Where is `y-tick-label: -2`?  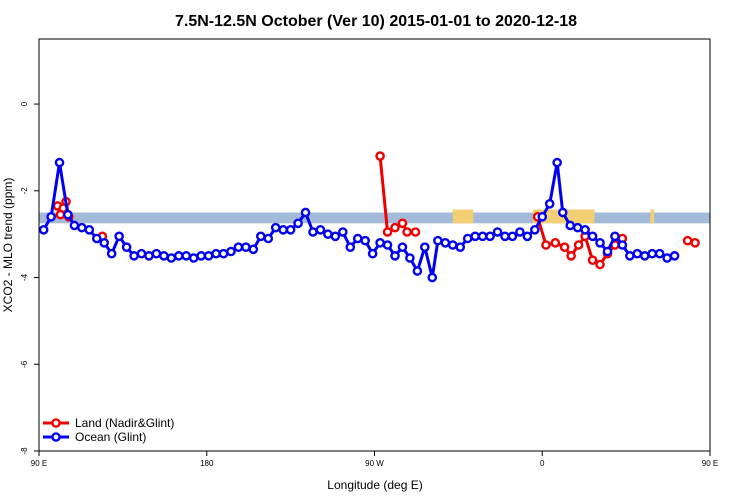
y-tick-label: -2 is located at coordinates (24, 191).